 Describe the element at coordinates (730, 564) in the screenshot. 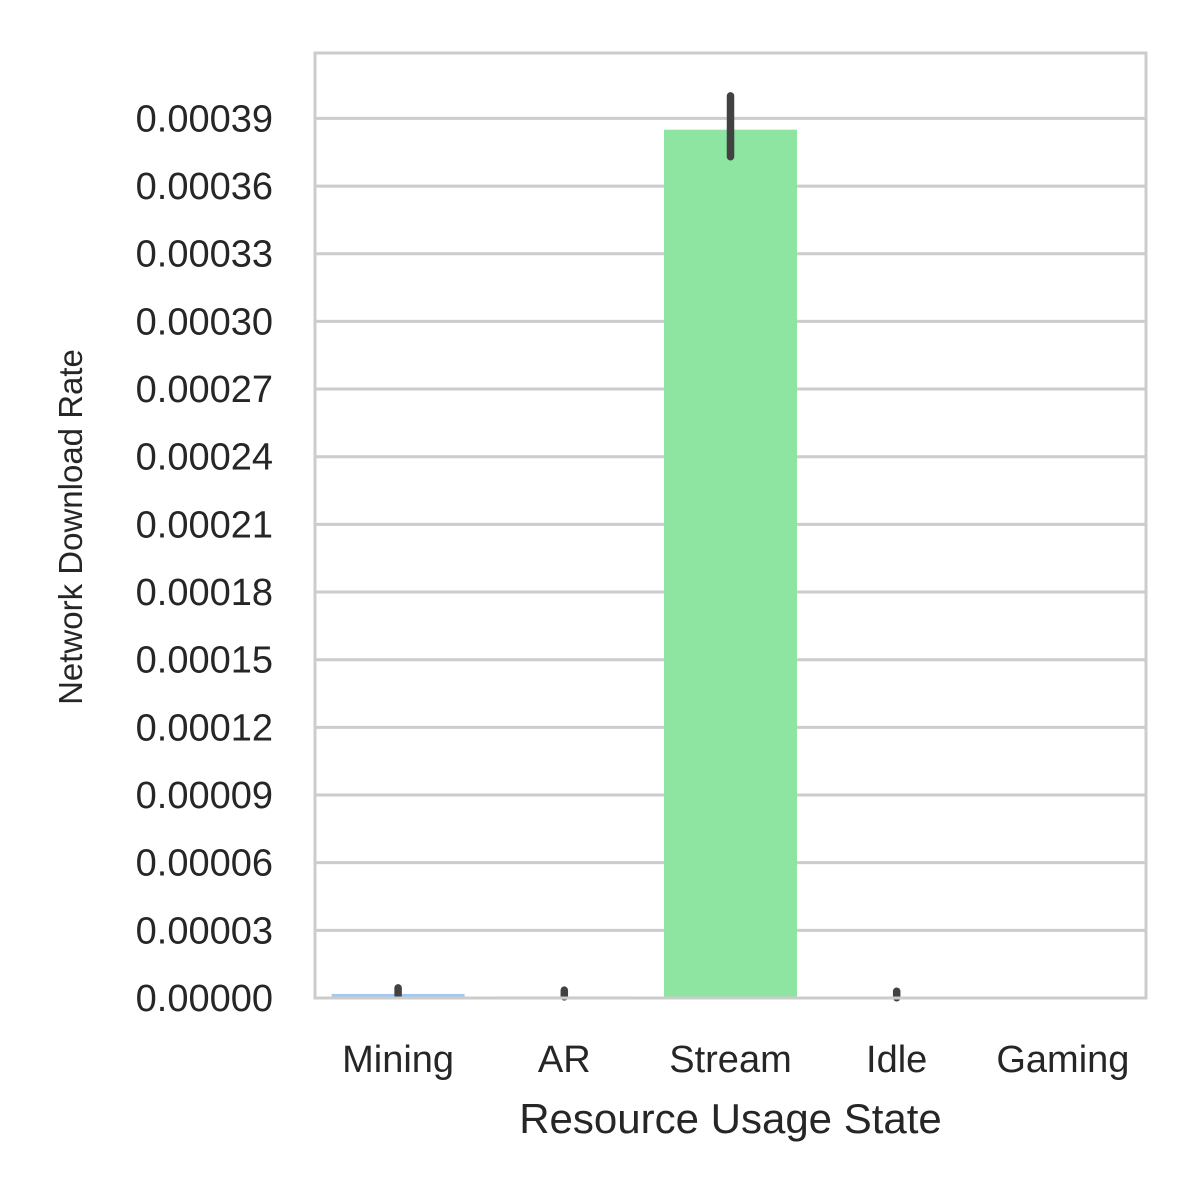

I see `bar-stream` at that location.